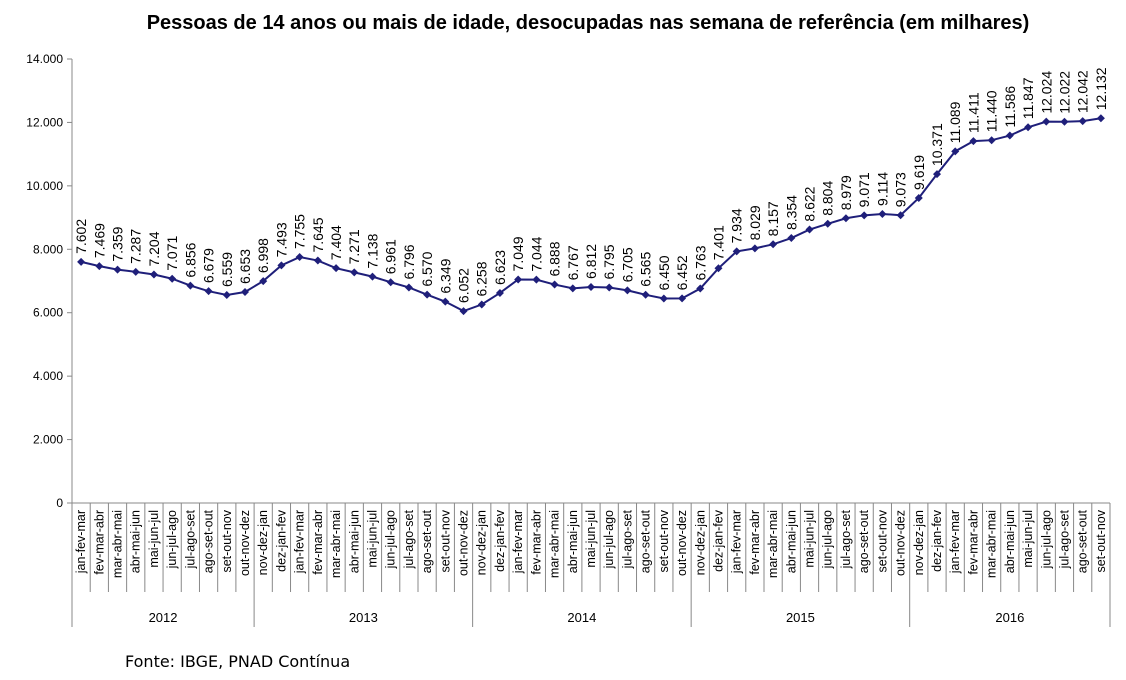  What do you see at coordinates (627, 264) in the screenshot?
I see `data-label: 6.705` at bounding box center [627, 264].